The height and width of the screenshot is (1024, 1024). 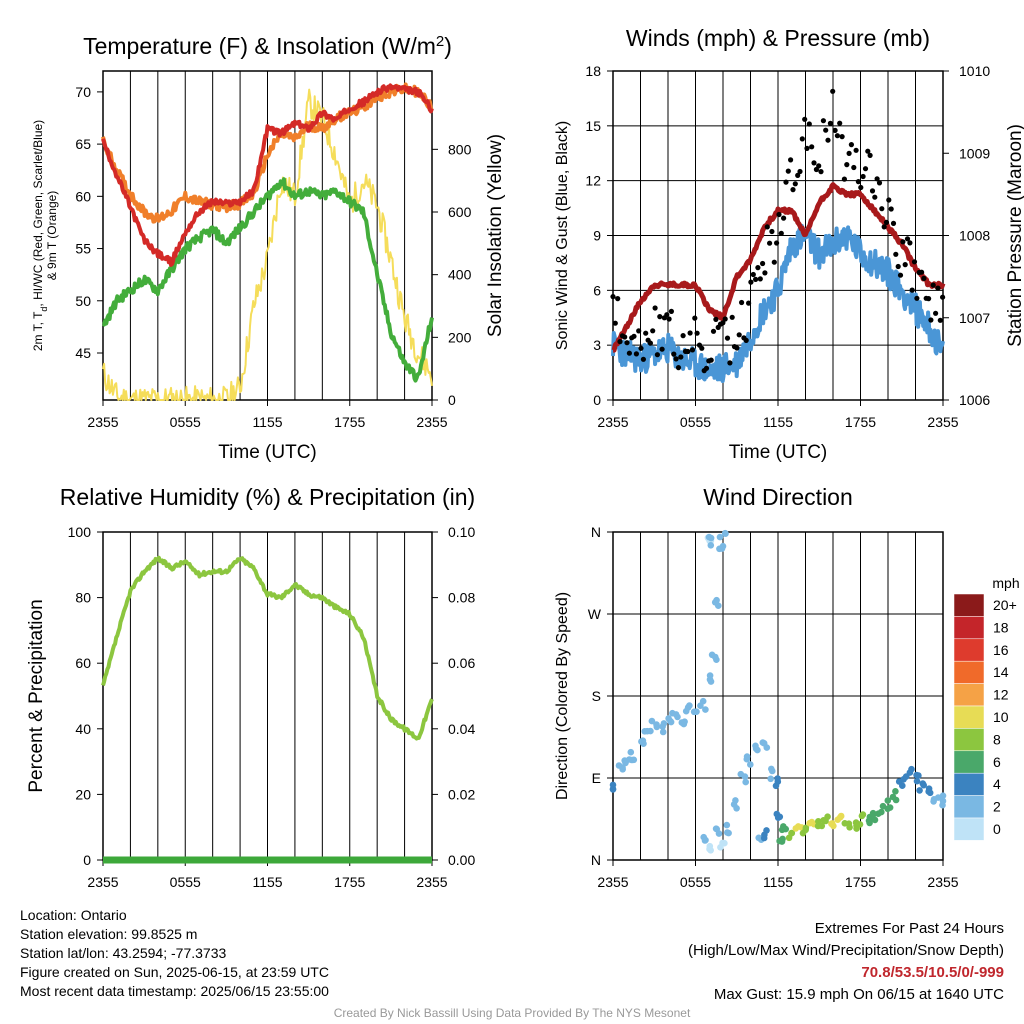 I want to click on precip-y-tick-label: 0.06, so click(x=461, y=663).